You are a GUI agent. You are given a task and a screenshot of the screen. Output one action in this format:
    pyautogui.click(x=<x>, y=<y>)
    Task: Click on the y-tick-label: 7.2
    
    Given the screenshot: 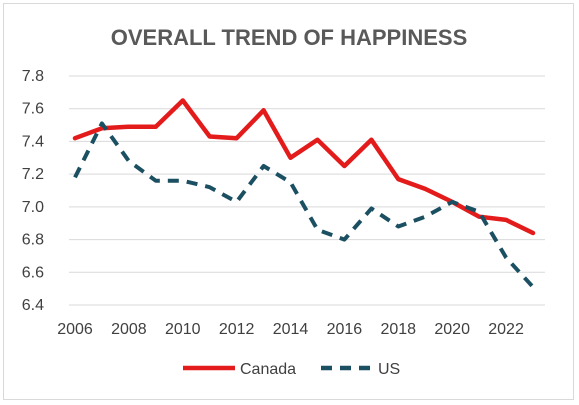 What is the action you would take?
    pyautogui.click(x=33, y=174)
    